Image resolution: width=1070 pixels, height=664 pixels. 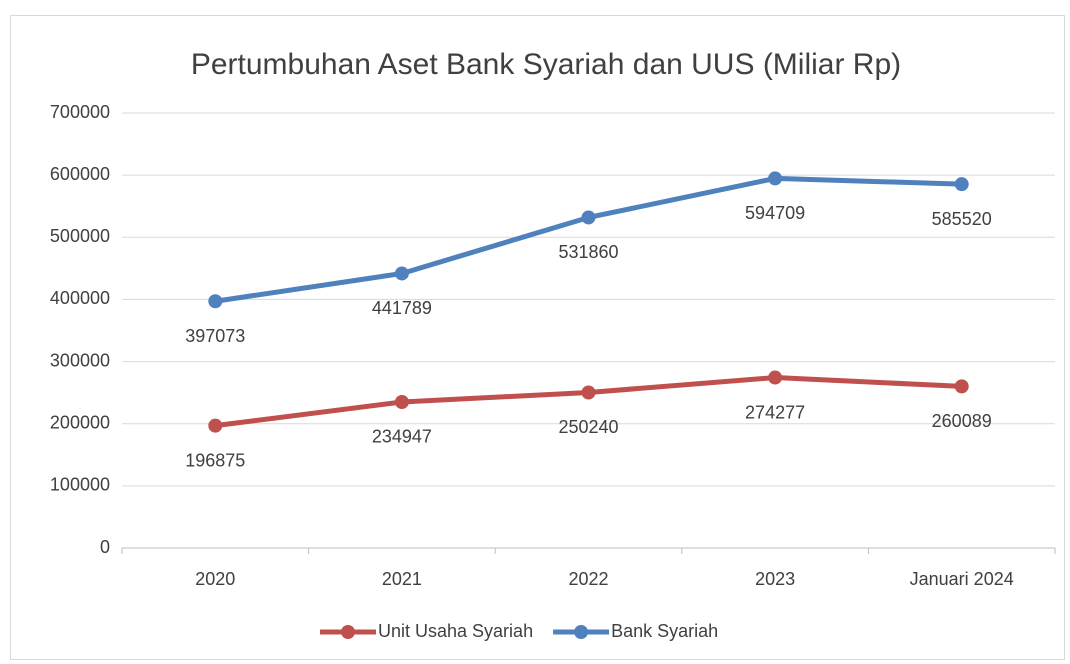 I want to click on x-tick-label: Januari 2024, so click(x=962, y=579).